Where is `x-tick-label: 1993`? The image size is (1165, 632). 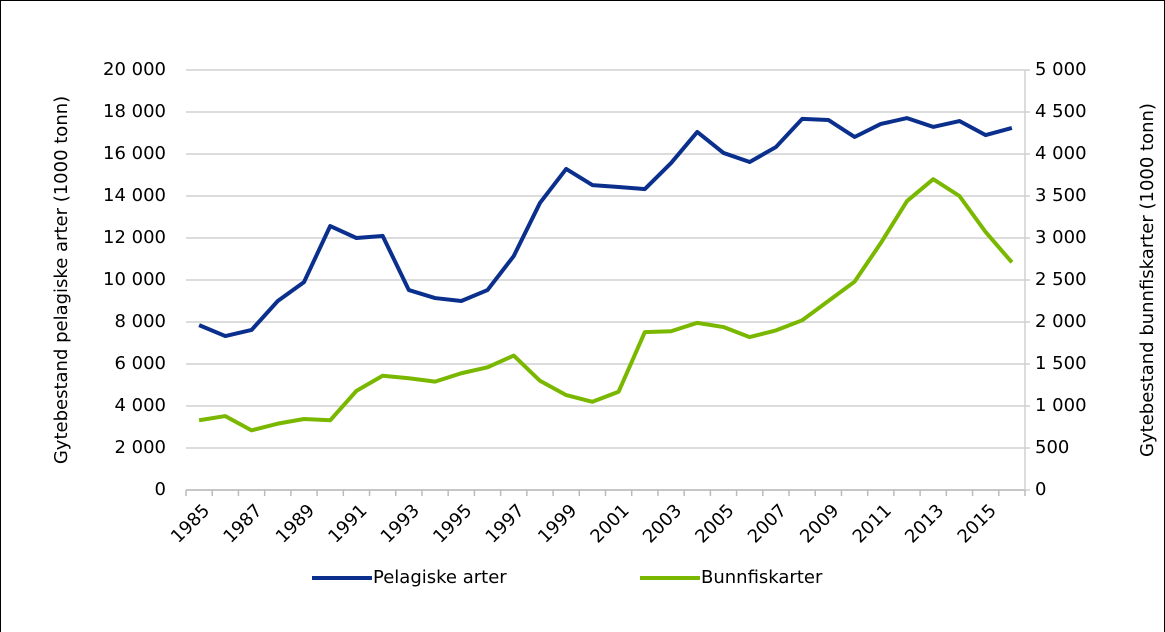 x-tick-label: 1993 is located at coordinates (400, 523).